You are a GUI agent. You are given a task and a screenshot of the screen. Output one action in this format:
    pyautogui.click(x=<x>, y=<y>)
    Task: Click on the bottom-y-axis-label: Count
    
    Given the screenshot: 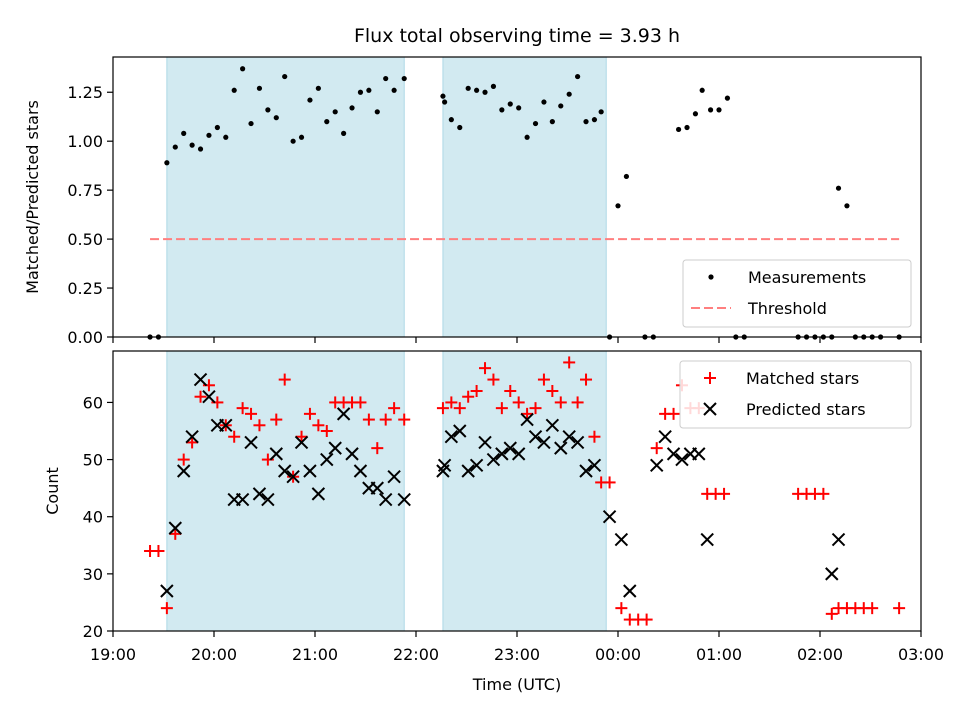 What is the action you would take?
    pyautogui.click(x=52, y=491)
    